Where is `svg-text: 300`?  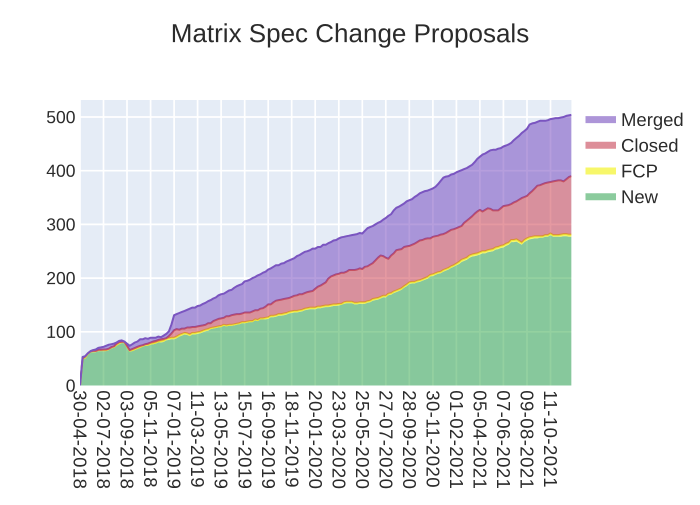
svg-text: 300 is located at coordinates (60, 224).